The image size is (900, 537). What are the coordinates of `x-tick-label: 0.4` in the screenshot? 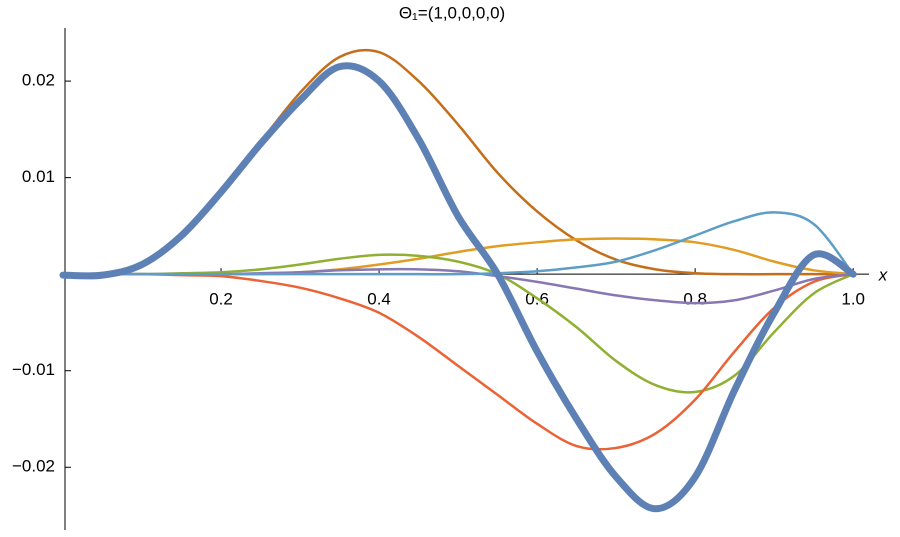 It's located at (379, 299).